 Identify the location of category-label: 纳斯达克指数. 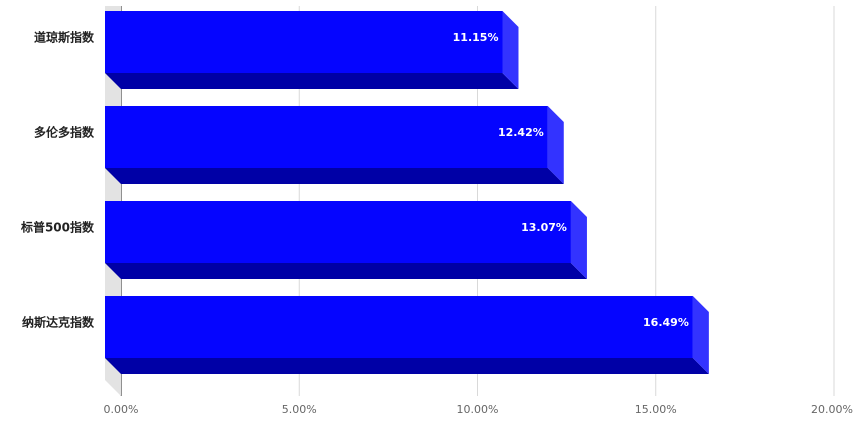
(58, 322).